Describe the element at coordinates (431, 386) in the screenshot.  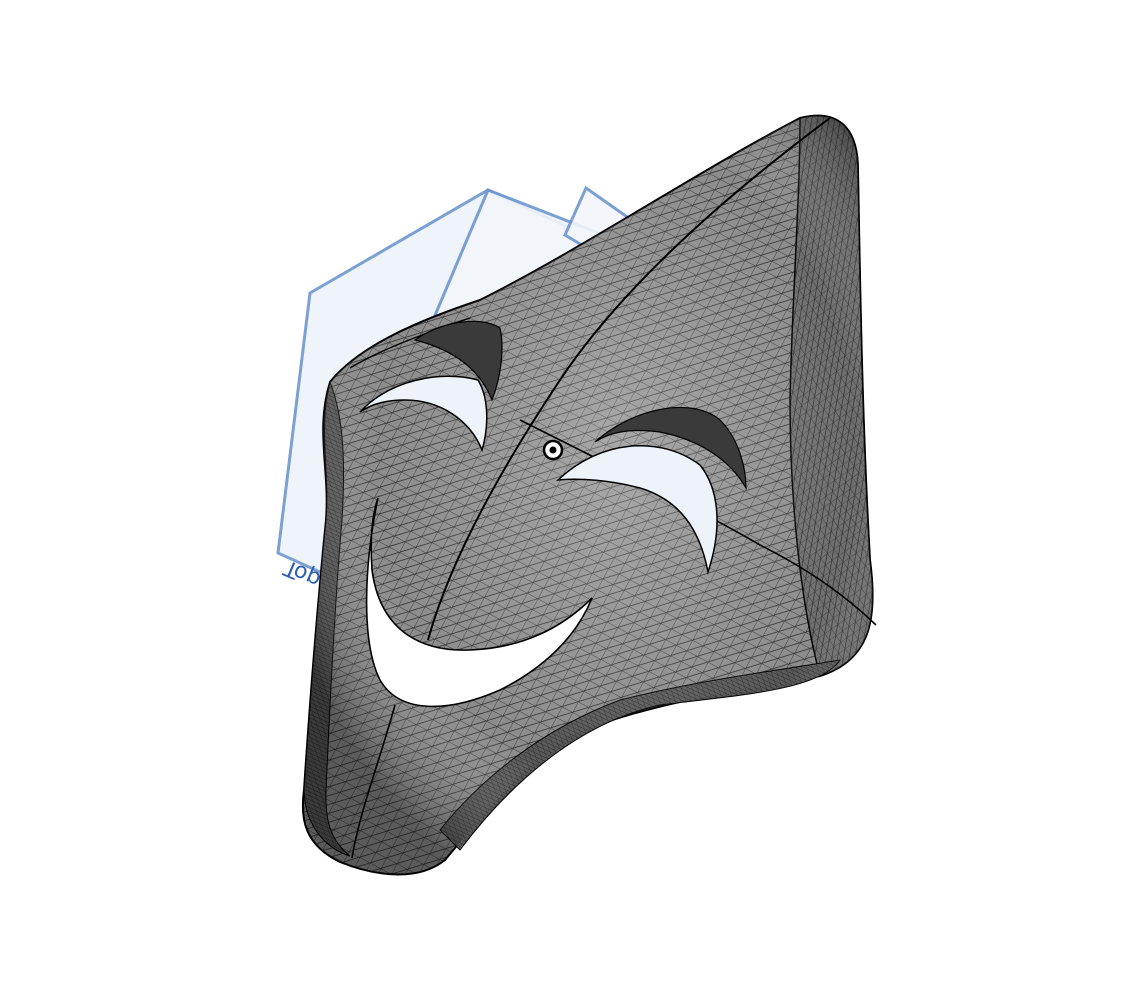
I see `left-eye-cutout` at that location.